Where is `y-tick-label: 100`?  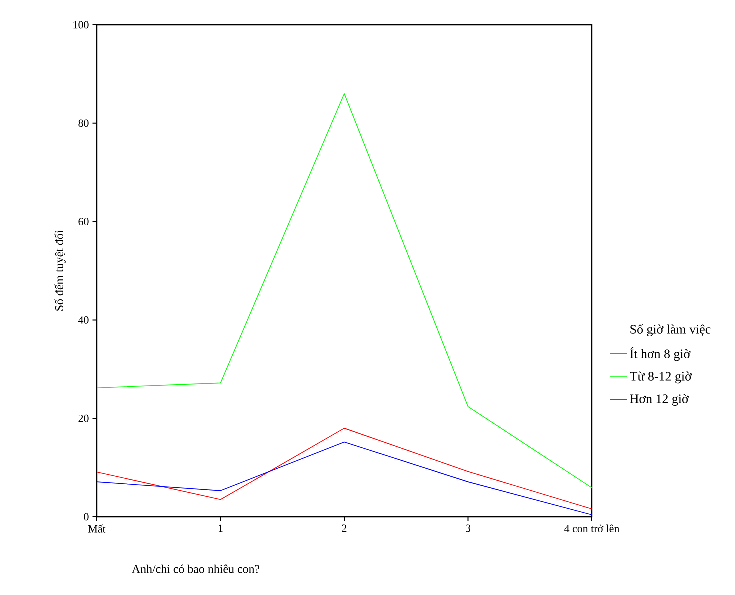
y-tick-label: 100 is located at coordinates (81, 25).